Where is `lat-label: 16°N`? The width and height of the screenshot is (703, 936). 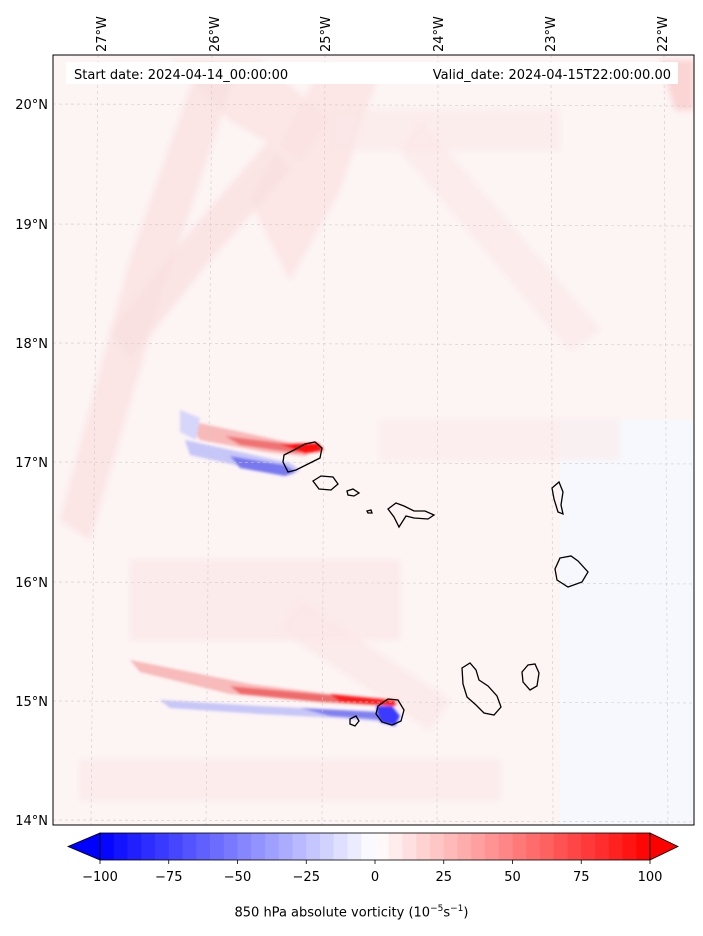
lat-label: 16°N is located at coordinates (31, 583).